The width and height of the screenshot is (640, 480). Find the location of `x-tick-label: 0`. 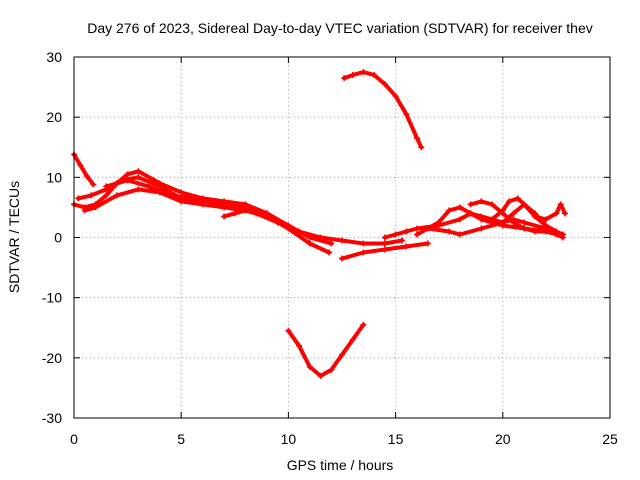

x-tick-label: 0 is located at coordinates (74, 439).